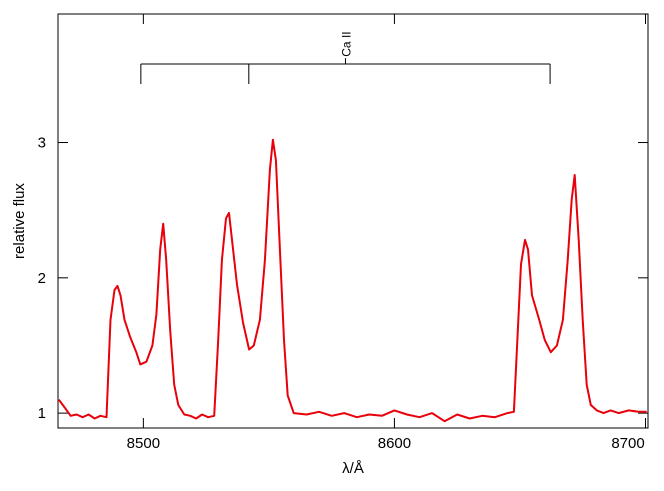 The width and height of the screenshot is (664, 491). I want to click on annotation-label: Ca II, so click(346, 43).